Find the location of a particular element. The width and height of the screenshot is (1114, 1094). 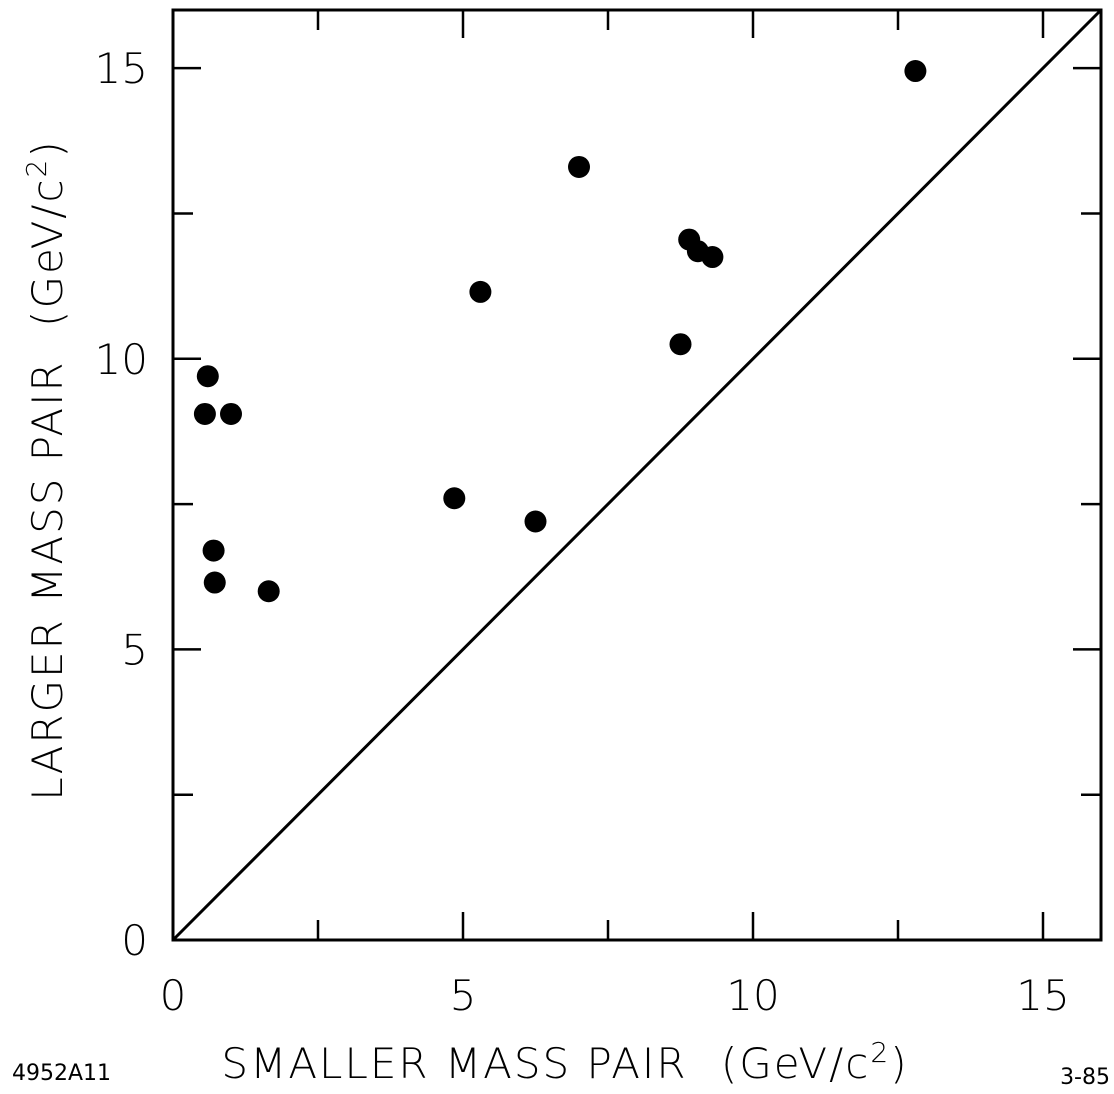

x-axis-title: SMALLER MASS PAIR (GeV/c2) is located at coordinates (564, 1062).